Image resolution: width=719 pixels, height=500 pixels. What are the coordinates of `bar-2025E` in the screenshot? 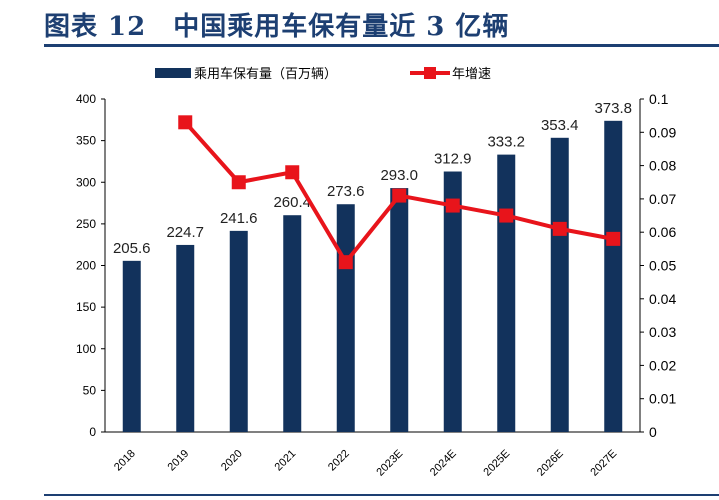 It's located at (506, 293).